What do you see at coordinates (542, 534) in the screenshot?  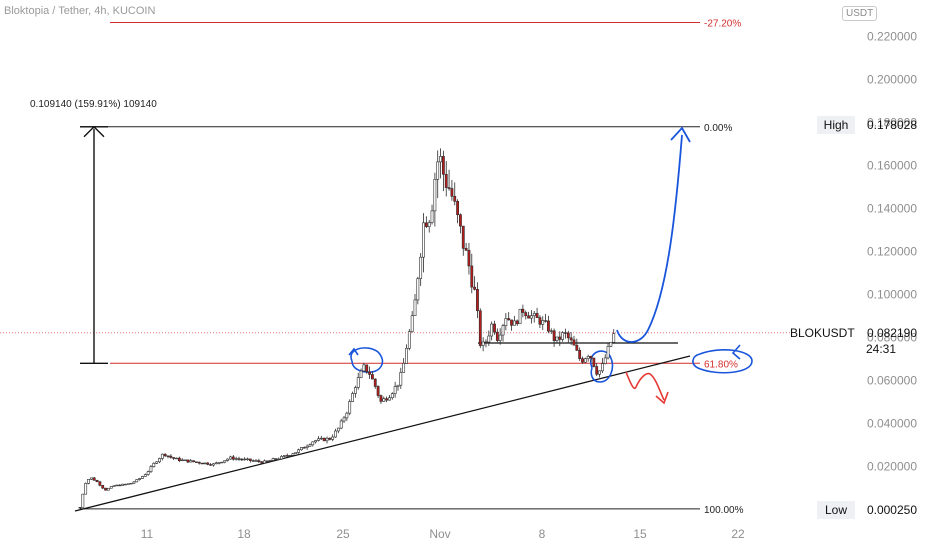 I see `x-tick-label: 8` at bounding box center [542, 534].